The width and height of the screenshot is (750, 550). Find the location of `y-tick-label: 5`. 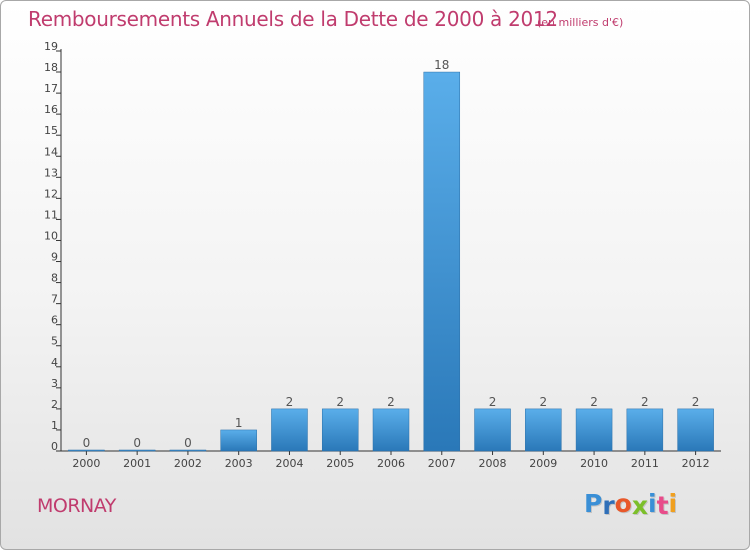

y-tick-label: 5 is located at coordinates (54, 341).